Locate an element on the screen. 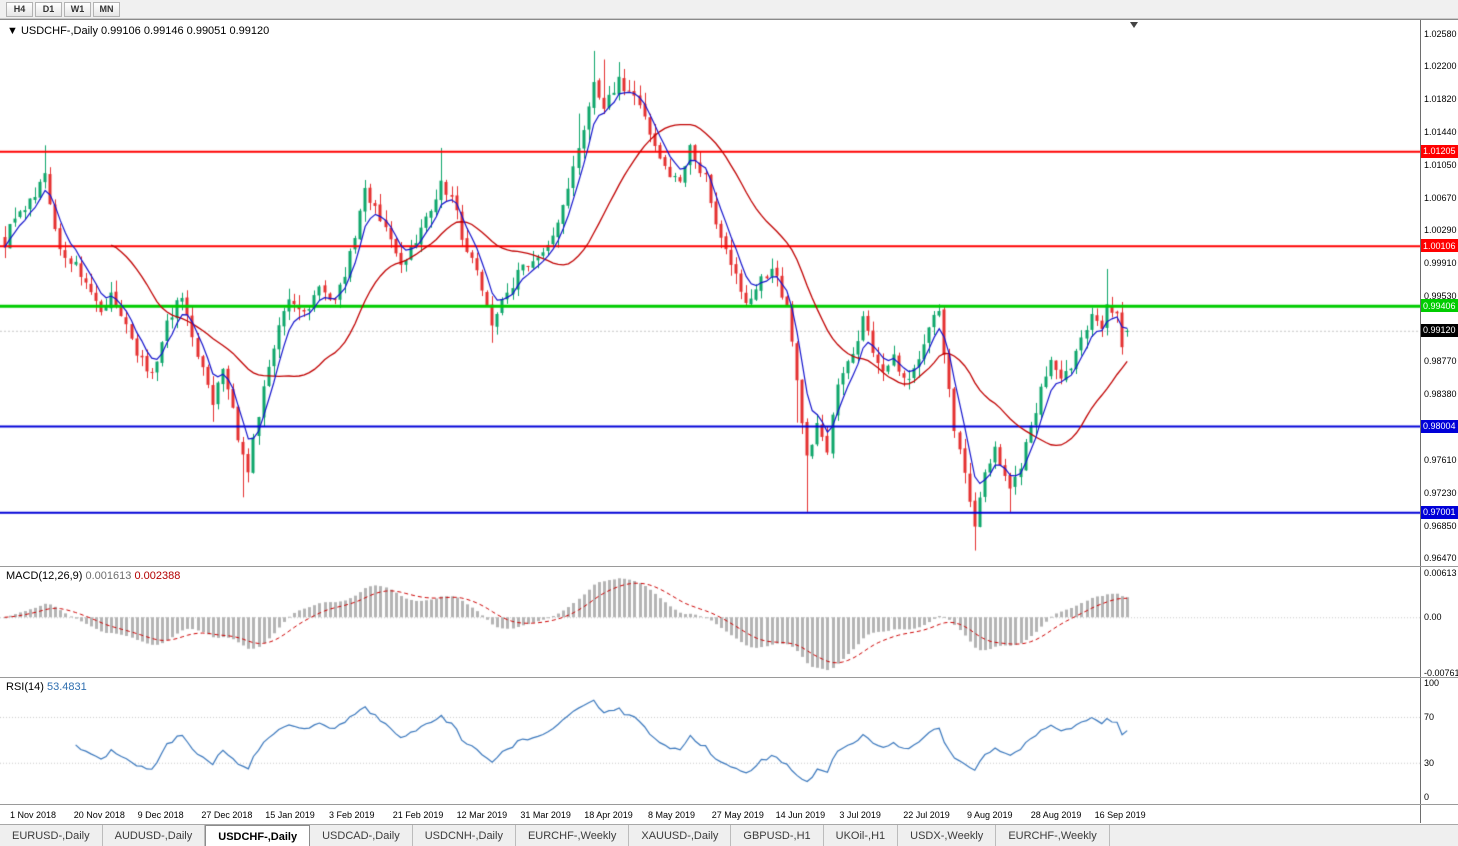  rsi-indicator-canvas is located at coordinates (710, 741).